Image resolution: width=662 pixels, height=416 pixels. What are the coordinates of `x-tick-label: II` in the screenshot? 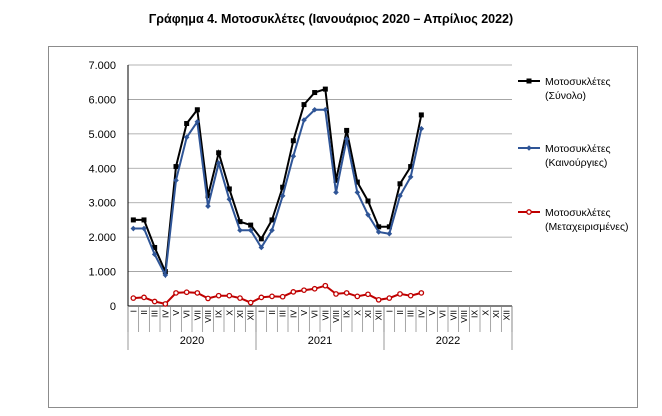 It's located at (144, 312).